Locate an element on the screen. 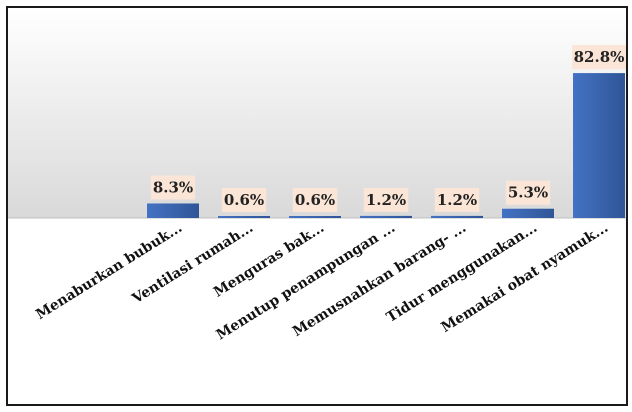 The height and width of the screenshot is (412, 632). data-label-7: 82.8% is located at coordinates (599, 57).